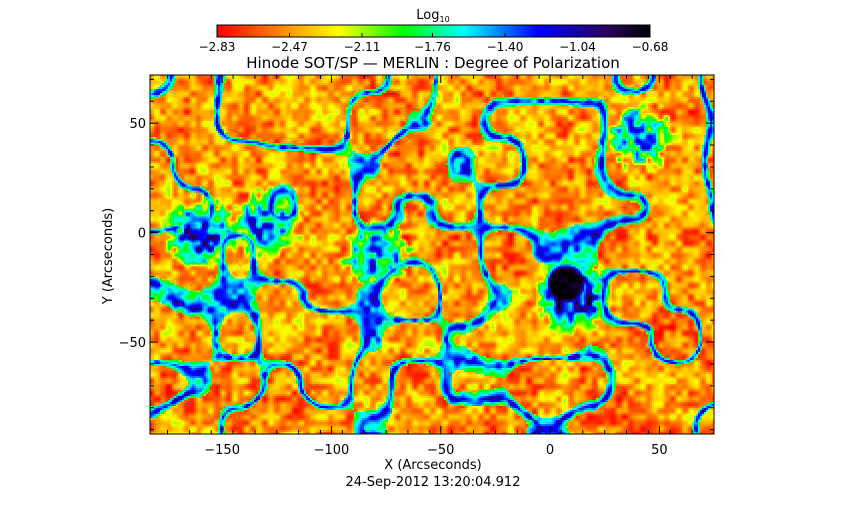  What do you see at coordinates (362, 47) in the screenshot?
I see `colorbar-tick-label: −2.11` at bounding box center [362, 47].